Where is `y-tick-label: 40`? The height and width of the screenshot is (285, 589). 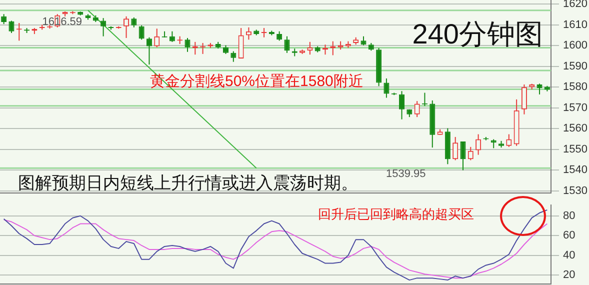
y-tick-label: 40 is located at coordinates (569, 255).